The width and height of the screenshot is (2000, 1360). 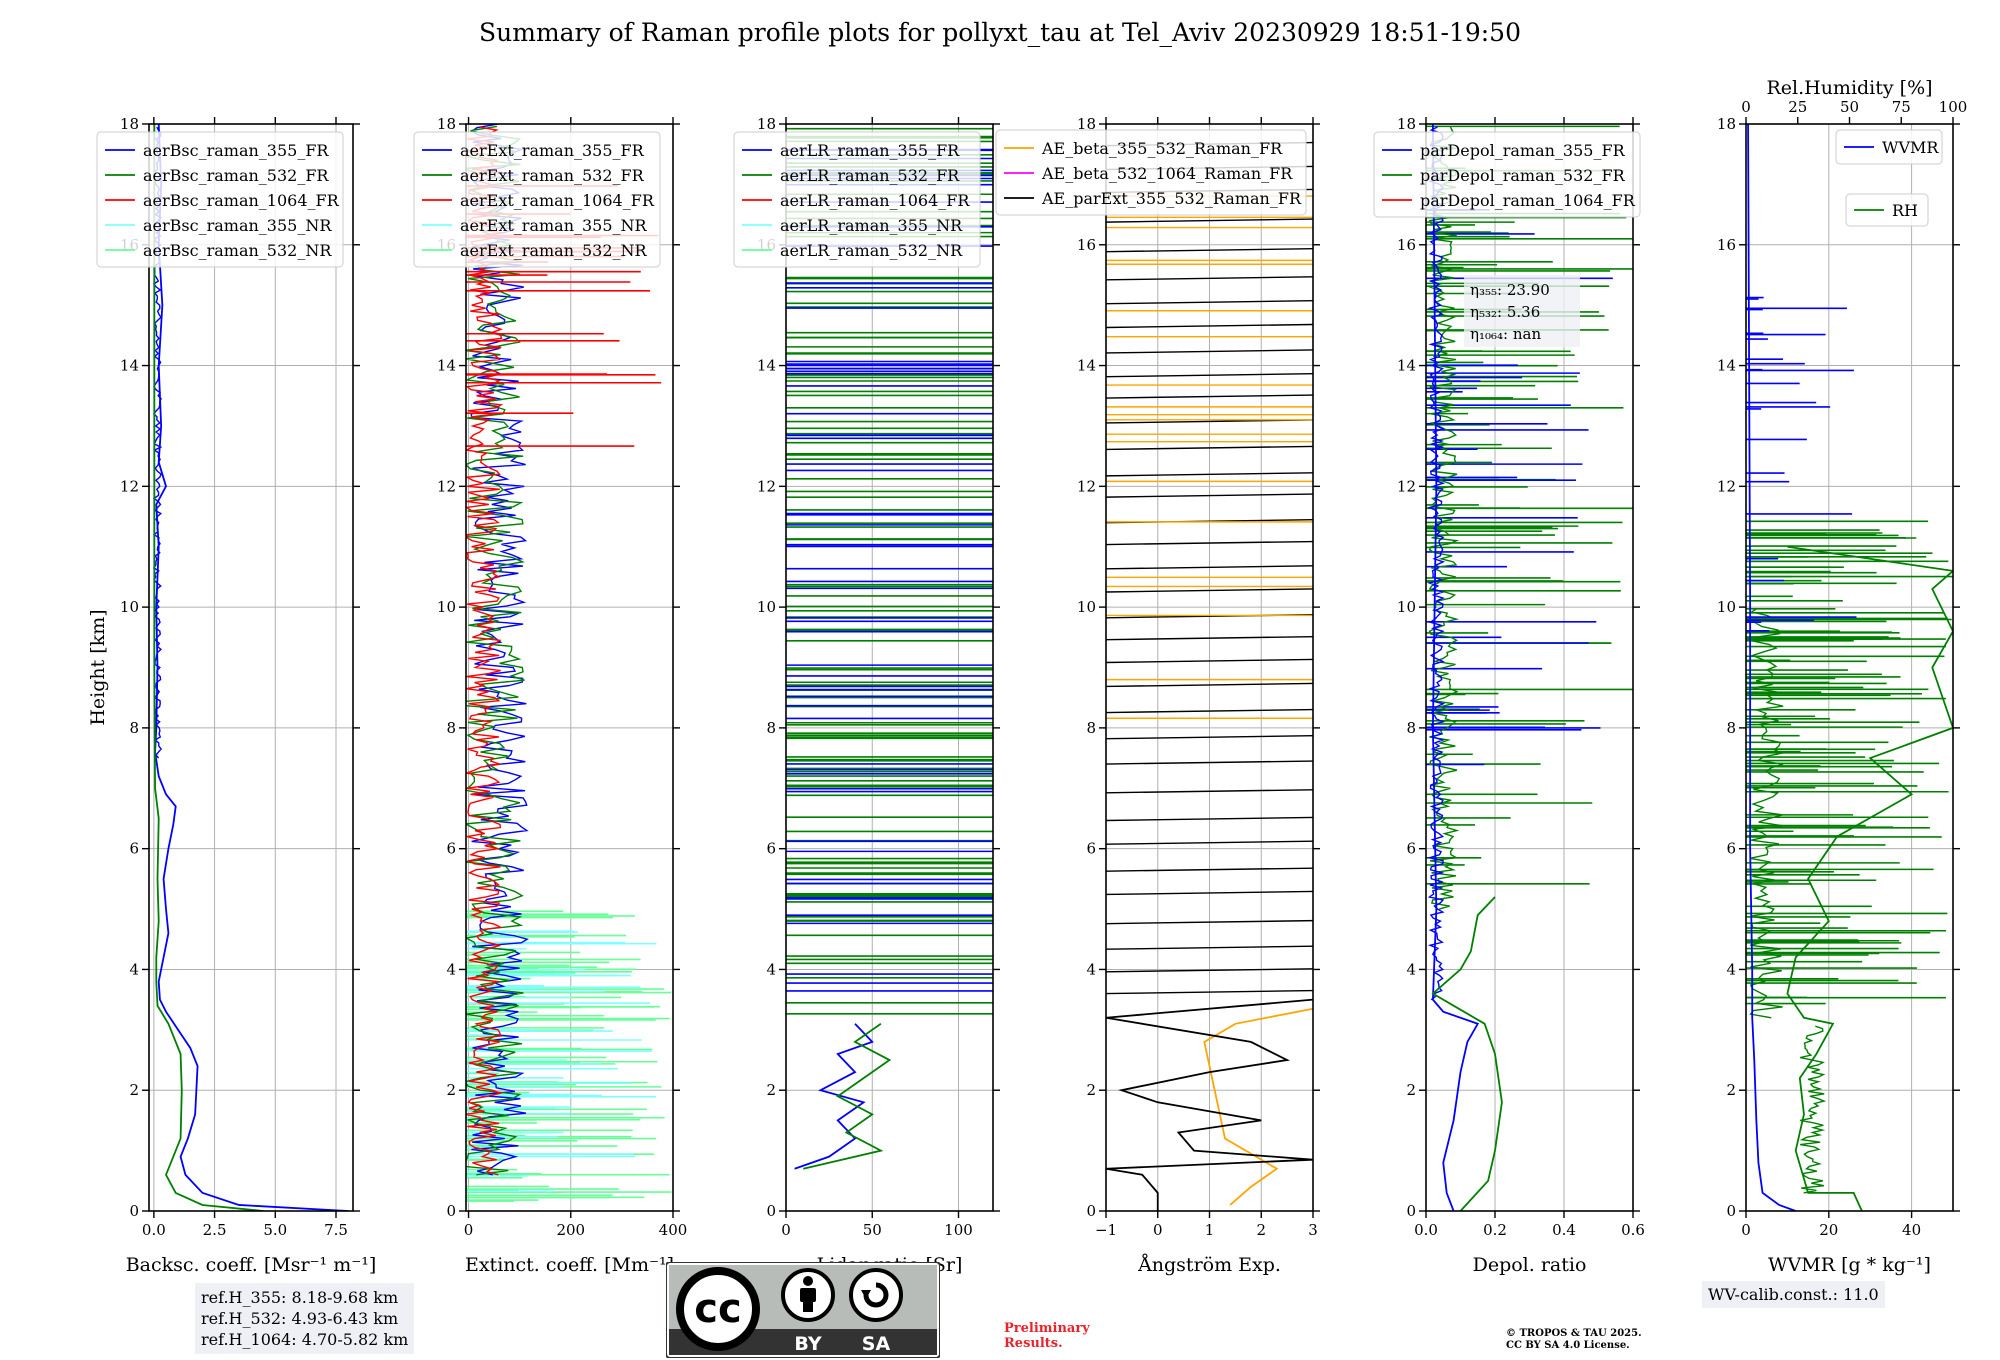 I want to click on legend-entry: aerBsc_raman_532_FR, so click(x=236, y=175).